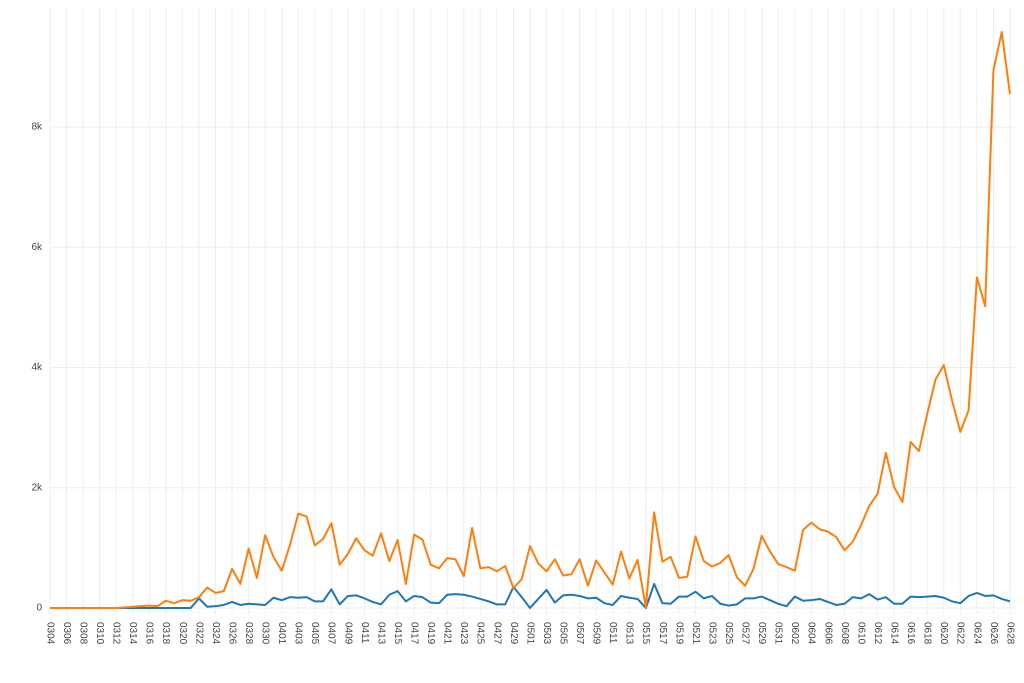 This screenshot has height=683, width=1024. What do you see at coordinates (811, 633) in the screenshot?
I see `x-tick-label: 0604` at bounding box center [811, 633].